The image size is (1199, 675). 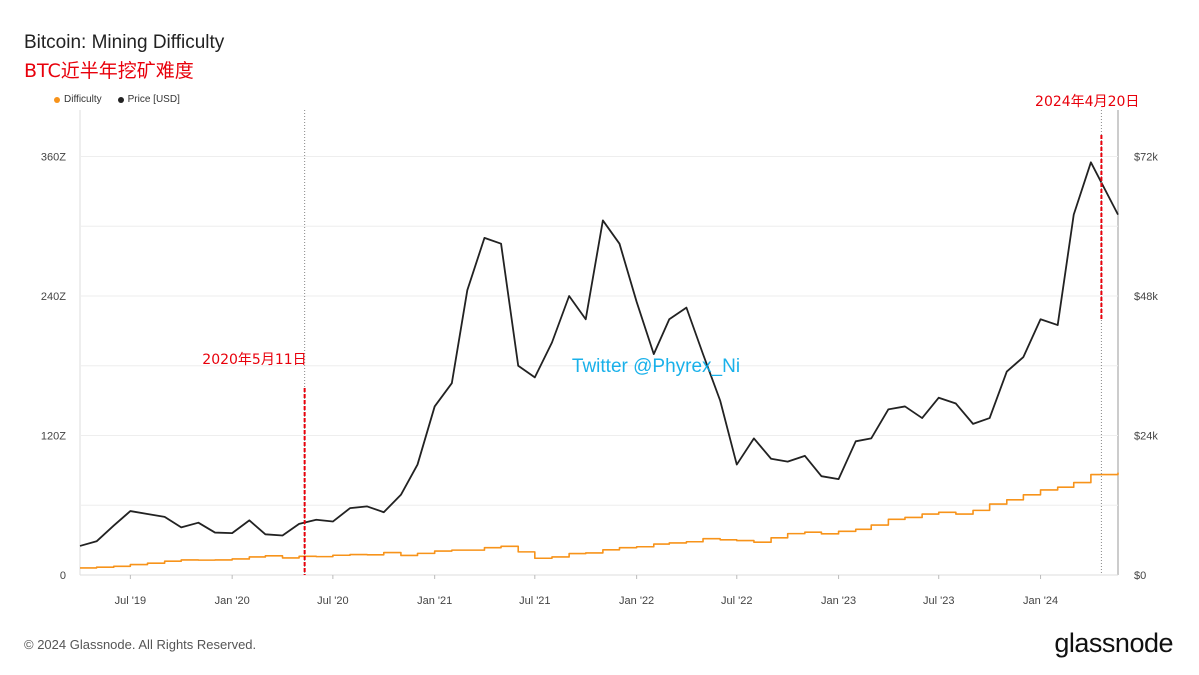 I want to click on chart-subtitle: BTC近半年挖矿难度, so click(x=109, y=71).